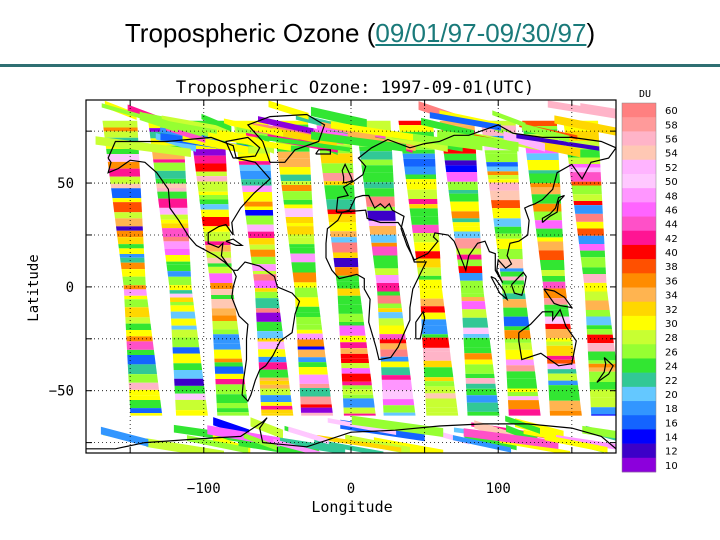 This screenshot has height=540, width=720. What do you see at coordinates (671, 154) in the screenshot?
I see `colorbar-label: 54` at bounding box center [671, 154].